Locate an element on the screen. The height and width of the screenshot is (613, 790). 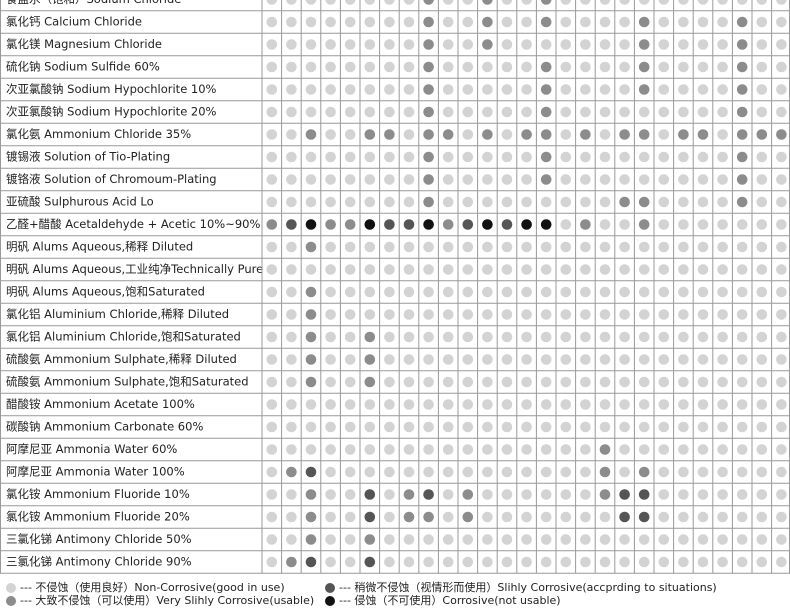
legend-text: --- 不侵蚀（使用良好）Non-Corrosive(good in use) is located at coordinates (152, 587).